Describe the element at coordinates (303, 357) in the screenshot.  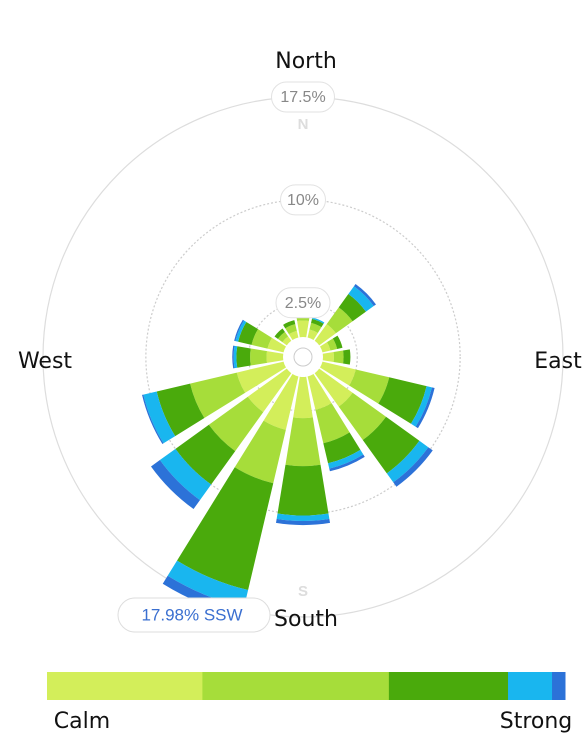
I see `center-dot` at that location.